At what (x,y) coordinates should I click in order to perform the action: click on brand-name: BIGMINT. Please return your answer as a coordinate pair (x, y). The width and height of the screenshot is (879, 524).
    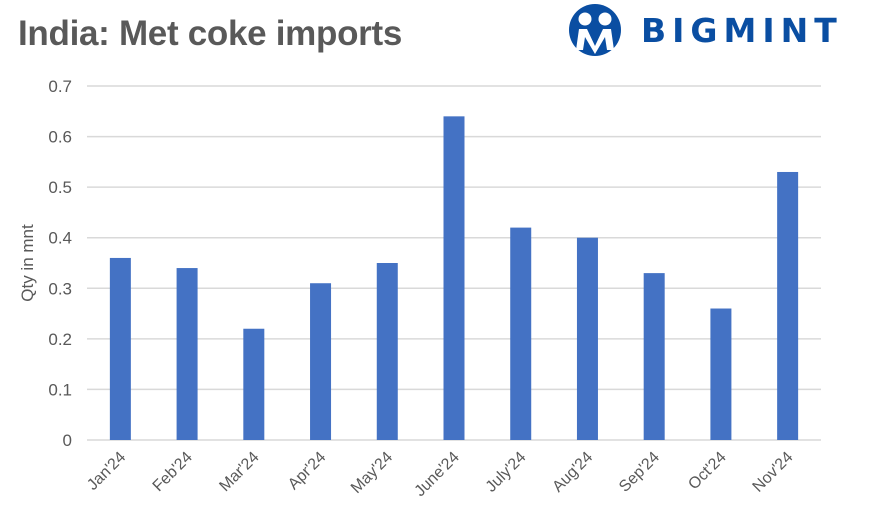
    Looking at the image, I should click on (742, 30).